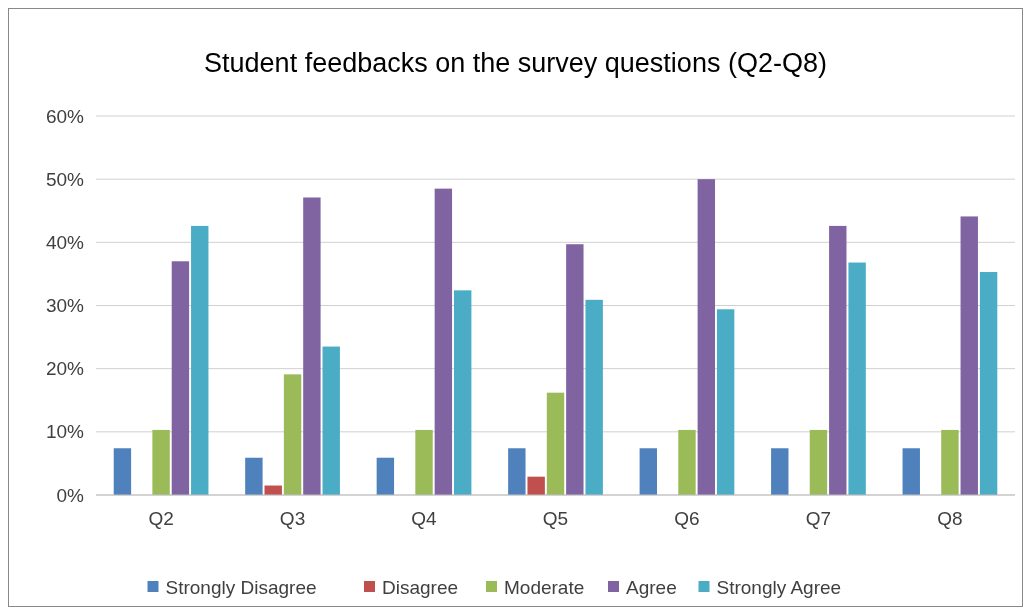 Image resolution: width=1031 pixels, height=615 pixels. Describe the element at coordinates (292, 518) in the screenshot. I see `x-tick-label: Q3` at that location.